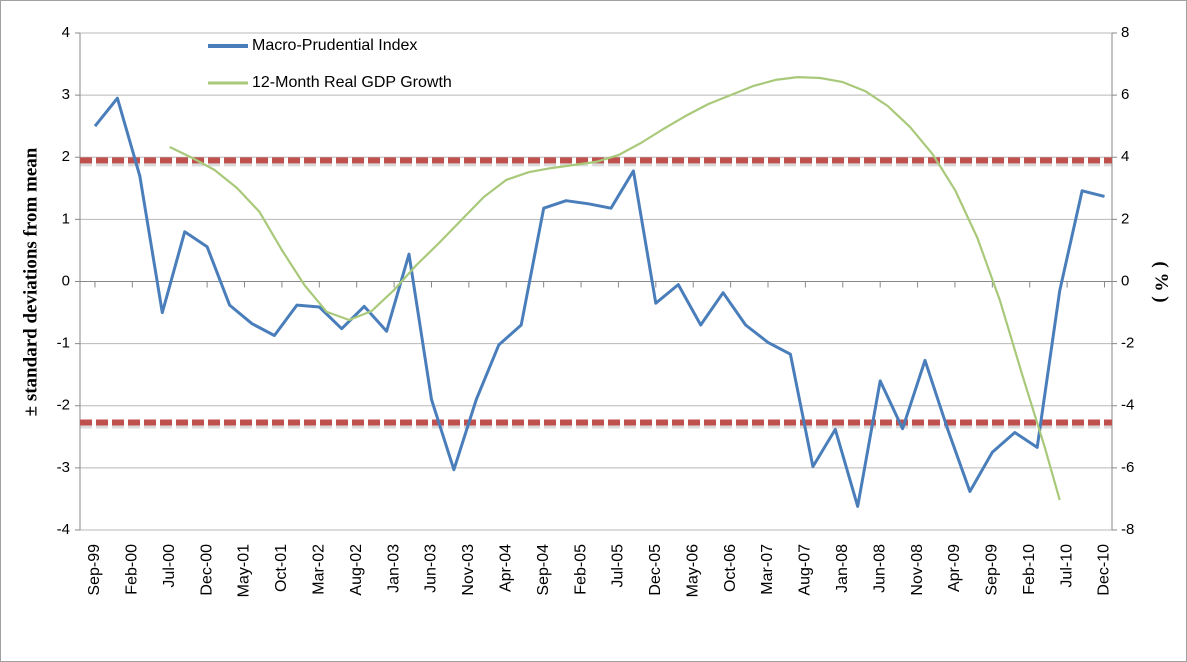  What do you see at coordinates (319, 569) in the screenshot?
I see `x-tick-label: Mar-02` at bounding box center [319, 569].